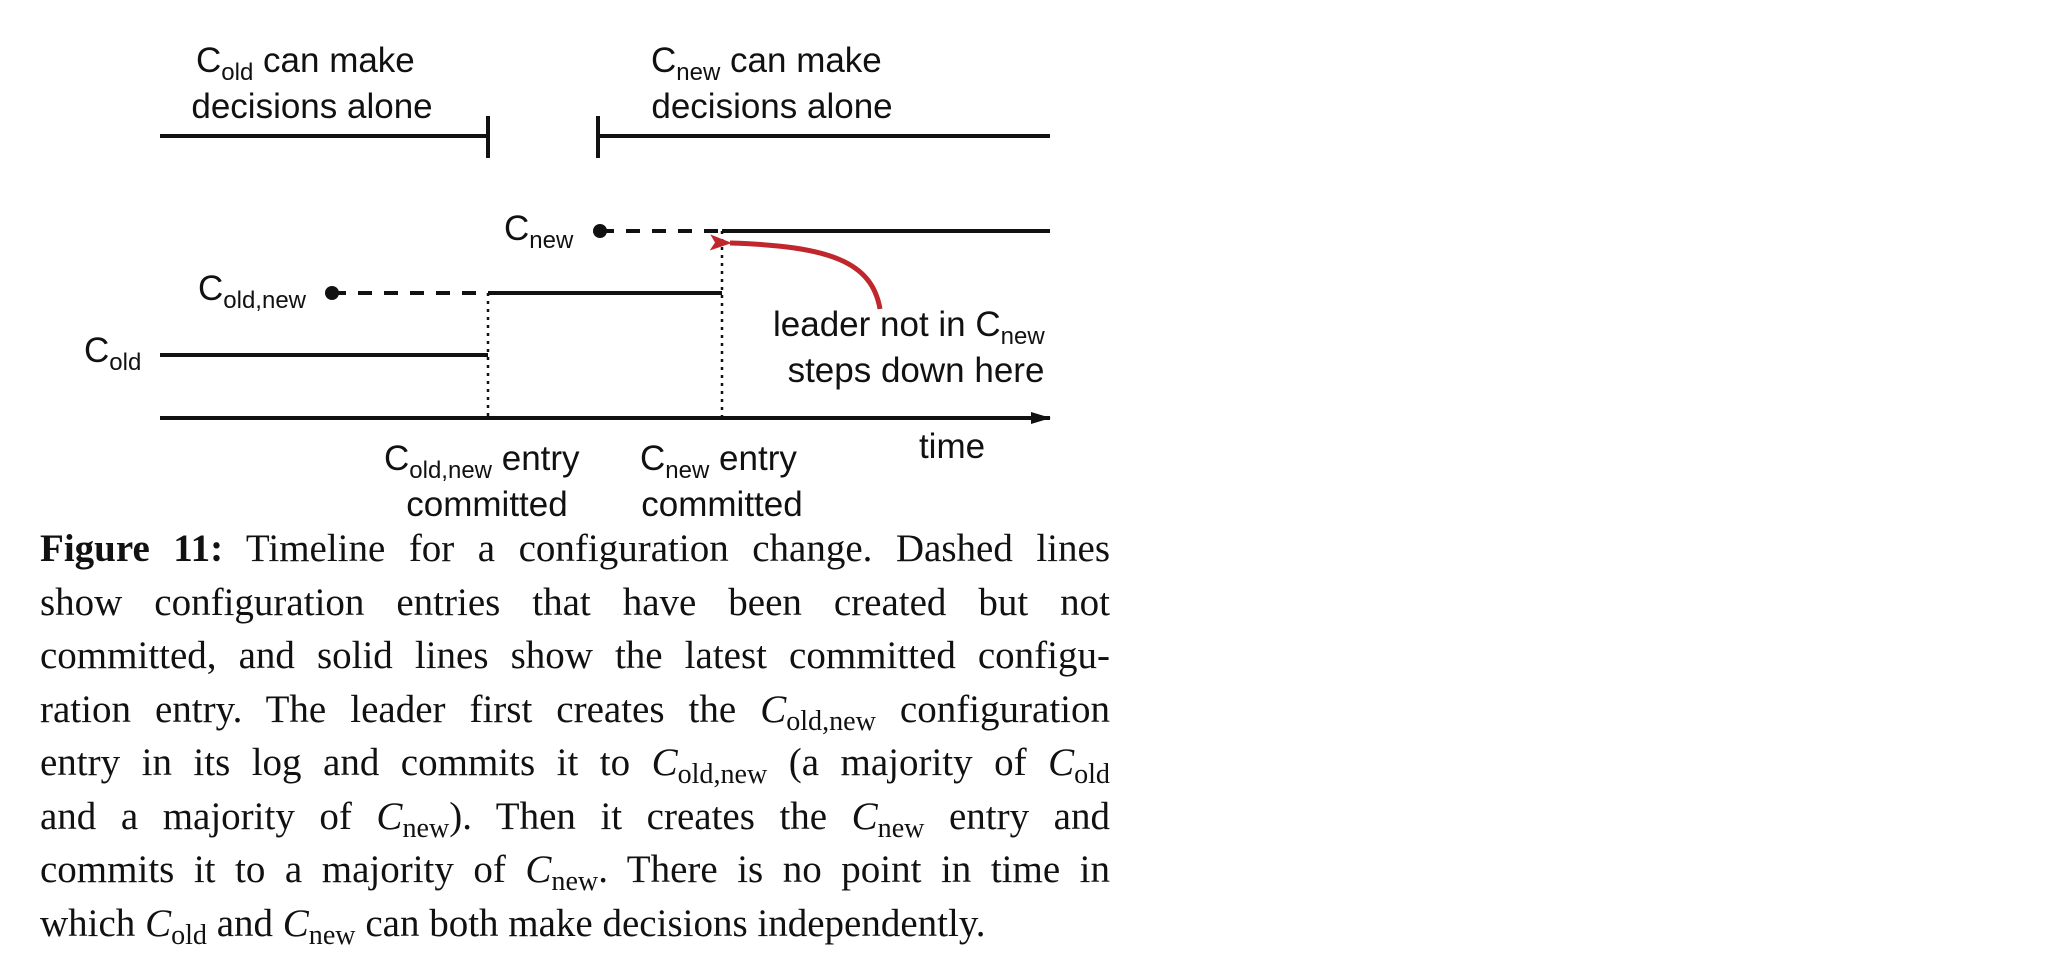  Describe the element at coordinates (311, 106) in the screenshot. I see `cold-alone-label-line2: decisions alone` at that location.